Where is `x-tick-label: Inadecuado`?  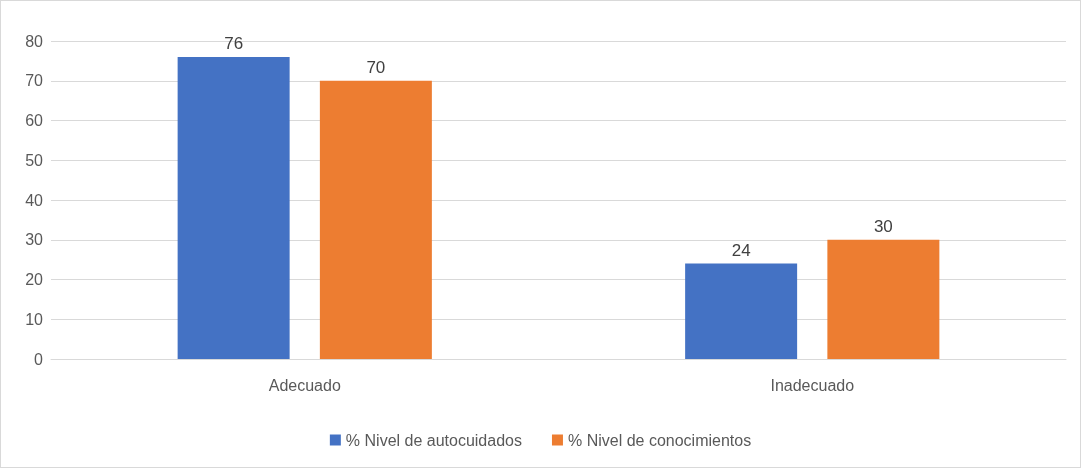
x-tick-label: Inadecuado is located at coordinates (812, 385).